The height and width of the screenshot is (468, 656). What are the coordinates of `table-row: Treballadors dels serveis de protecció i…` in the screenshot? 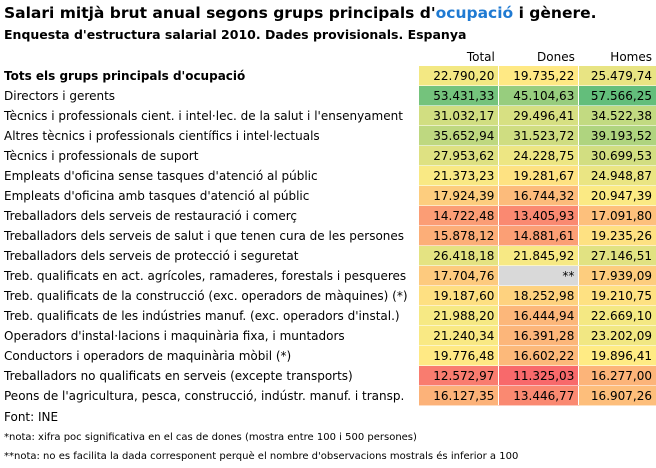 It's located at (328, 255).